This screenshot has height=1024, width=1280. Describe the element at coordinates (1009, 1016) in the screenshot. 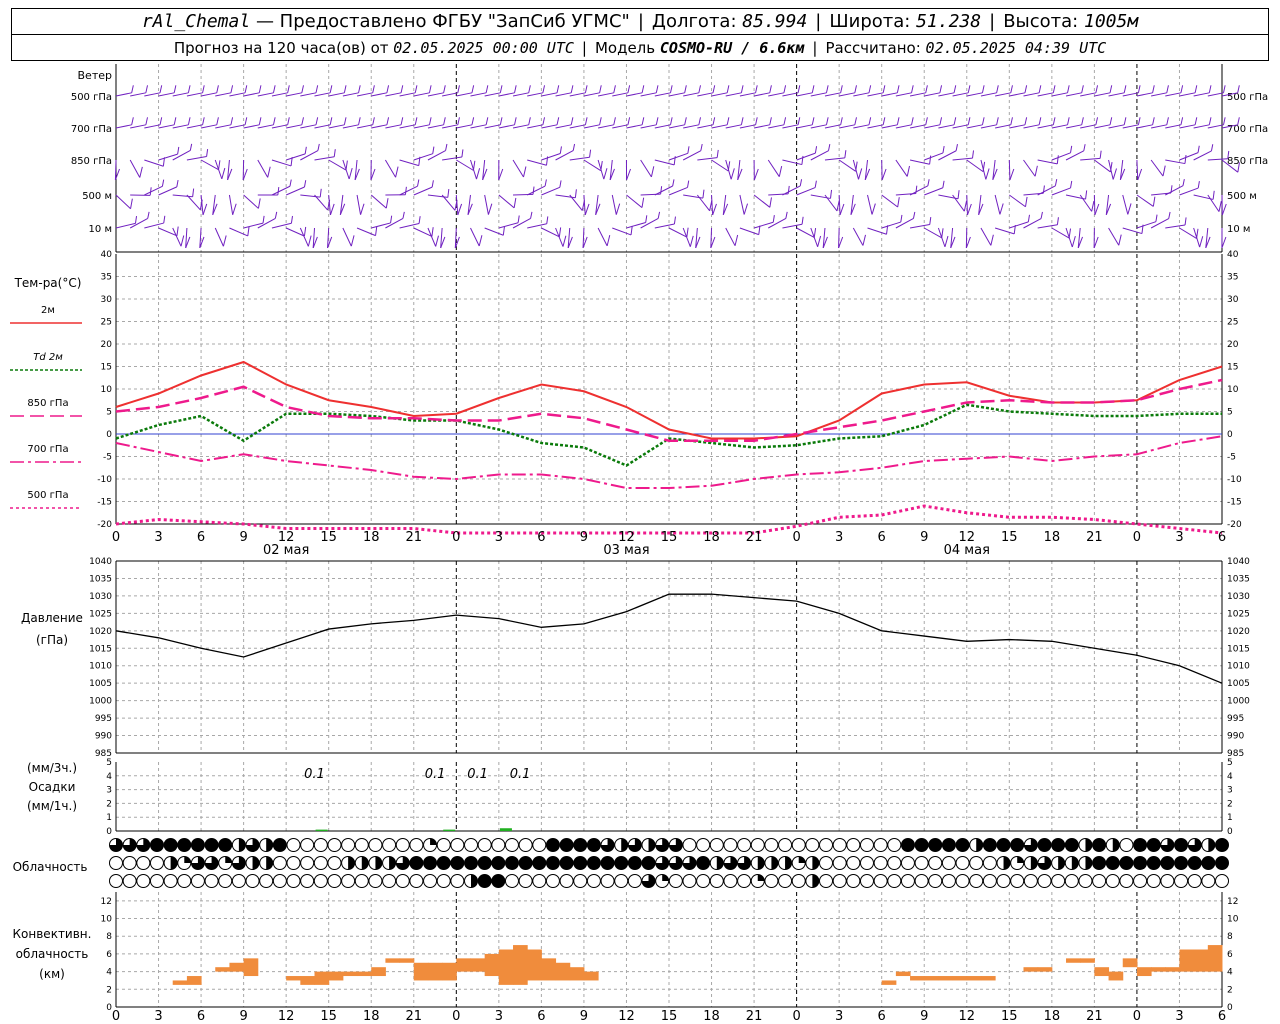

I see `conv-xtick: 15` at that location.